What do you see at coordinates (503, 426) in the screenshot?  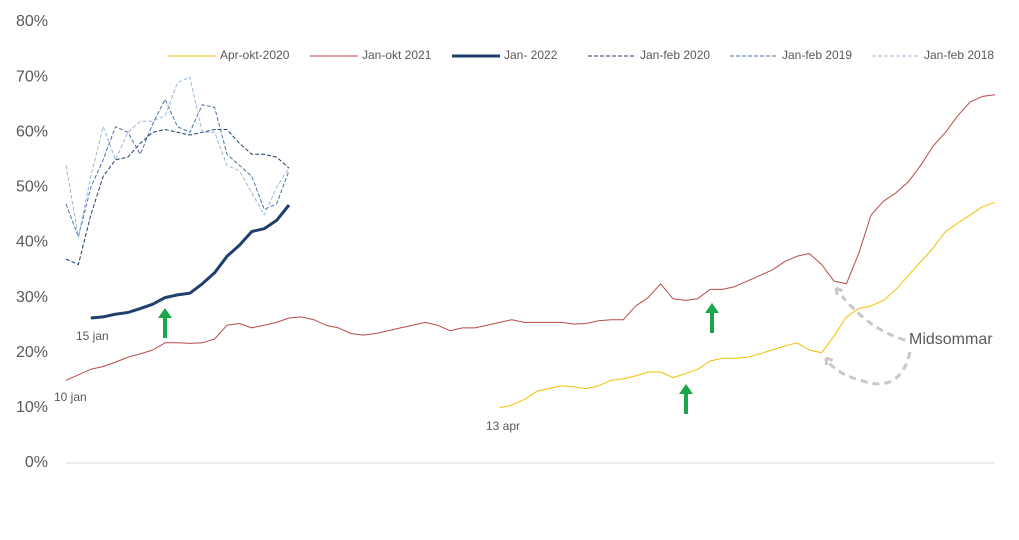 I see `annotation: 13 apr` at bounding box center [503, 426].